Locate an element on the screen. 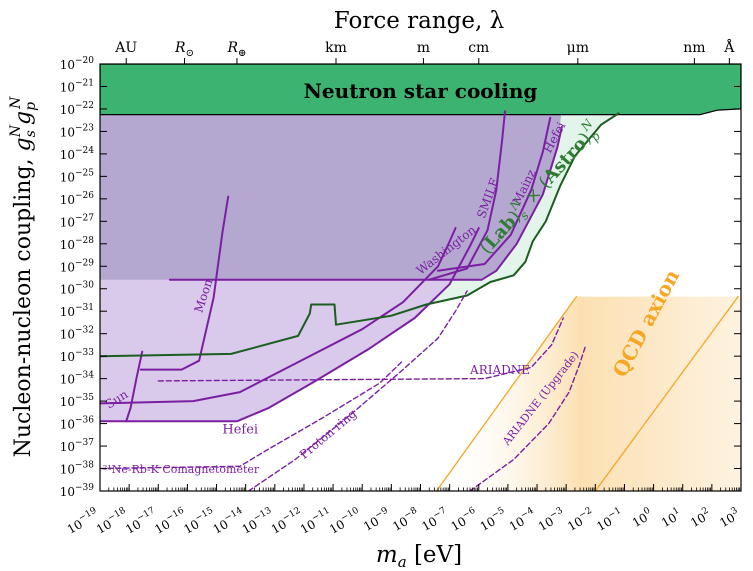 The height and width of the screenshot is (571, 753). x-tick-label: 10−19 is located at coordinates (83, 521).